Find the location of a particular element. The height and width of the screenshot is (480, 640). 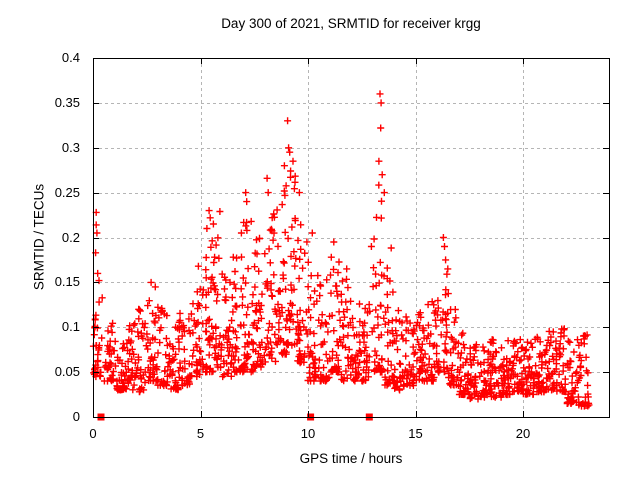

y-tick-label: 0 is located at coordinates (76, 416).